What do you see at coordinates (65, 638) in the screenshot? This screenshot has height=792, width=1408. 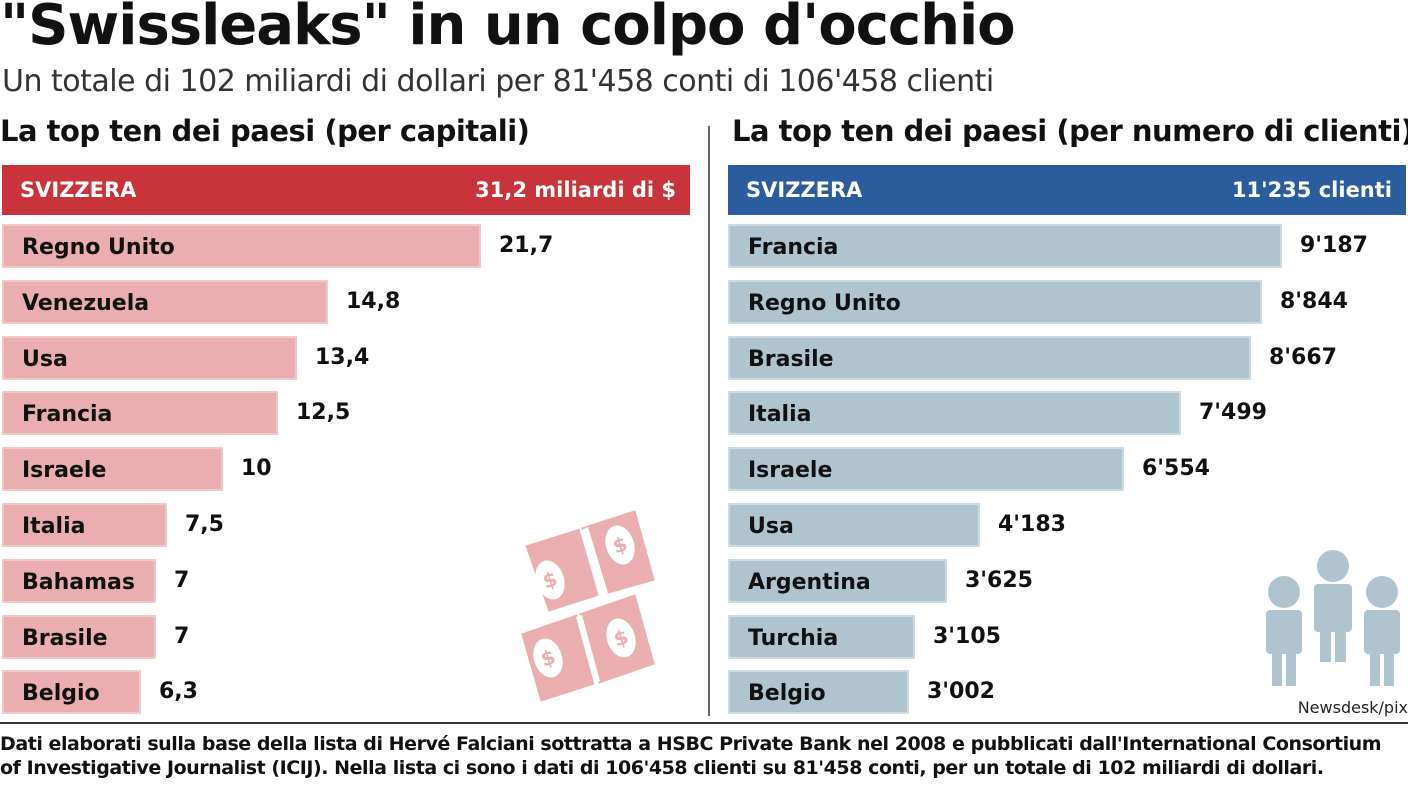 I see `capital-category-label: Brasile` at bounding box center [65, 638].